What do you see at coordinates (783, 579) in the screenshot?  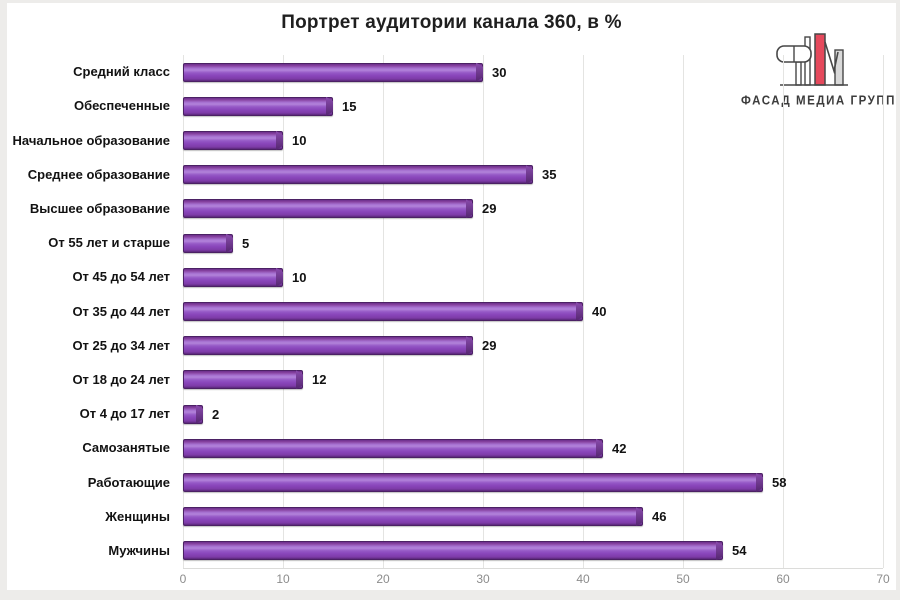 I see `x-tick-label: 60` at bounding box center [783, 579].